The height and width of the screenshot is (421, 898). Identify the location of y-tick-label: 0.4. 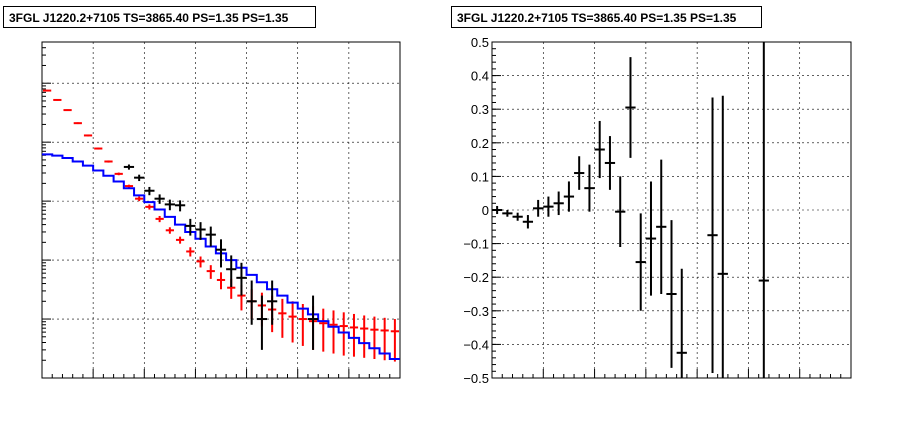
(480, 76).